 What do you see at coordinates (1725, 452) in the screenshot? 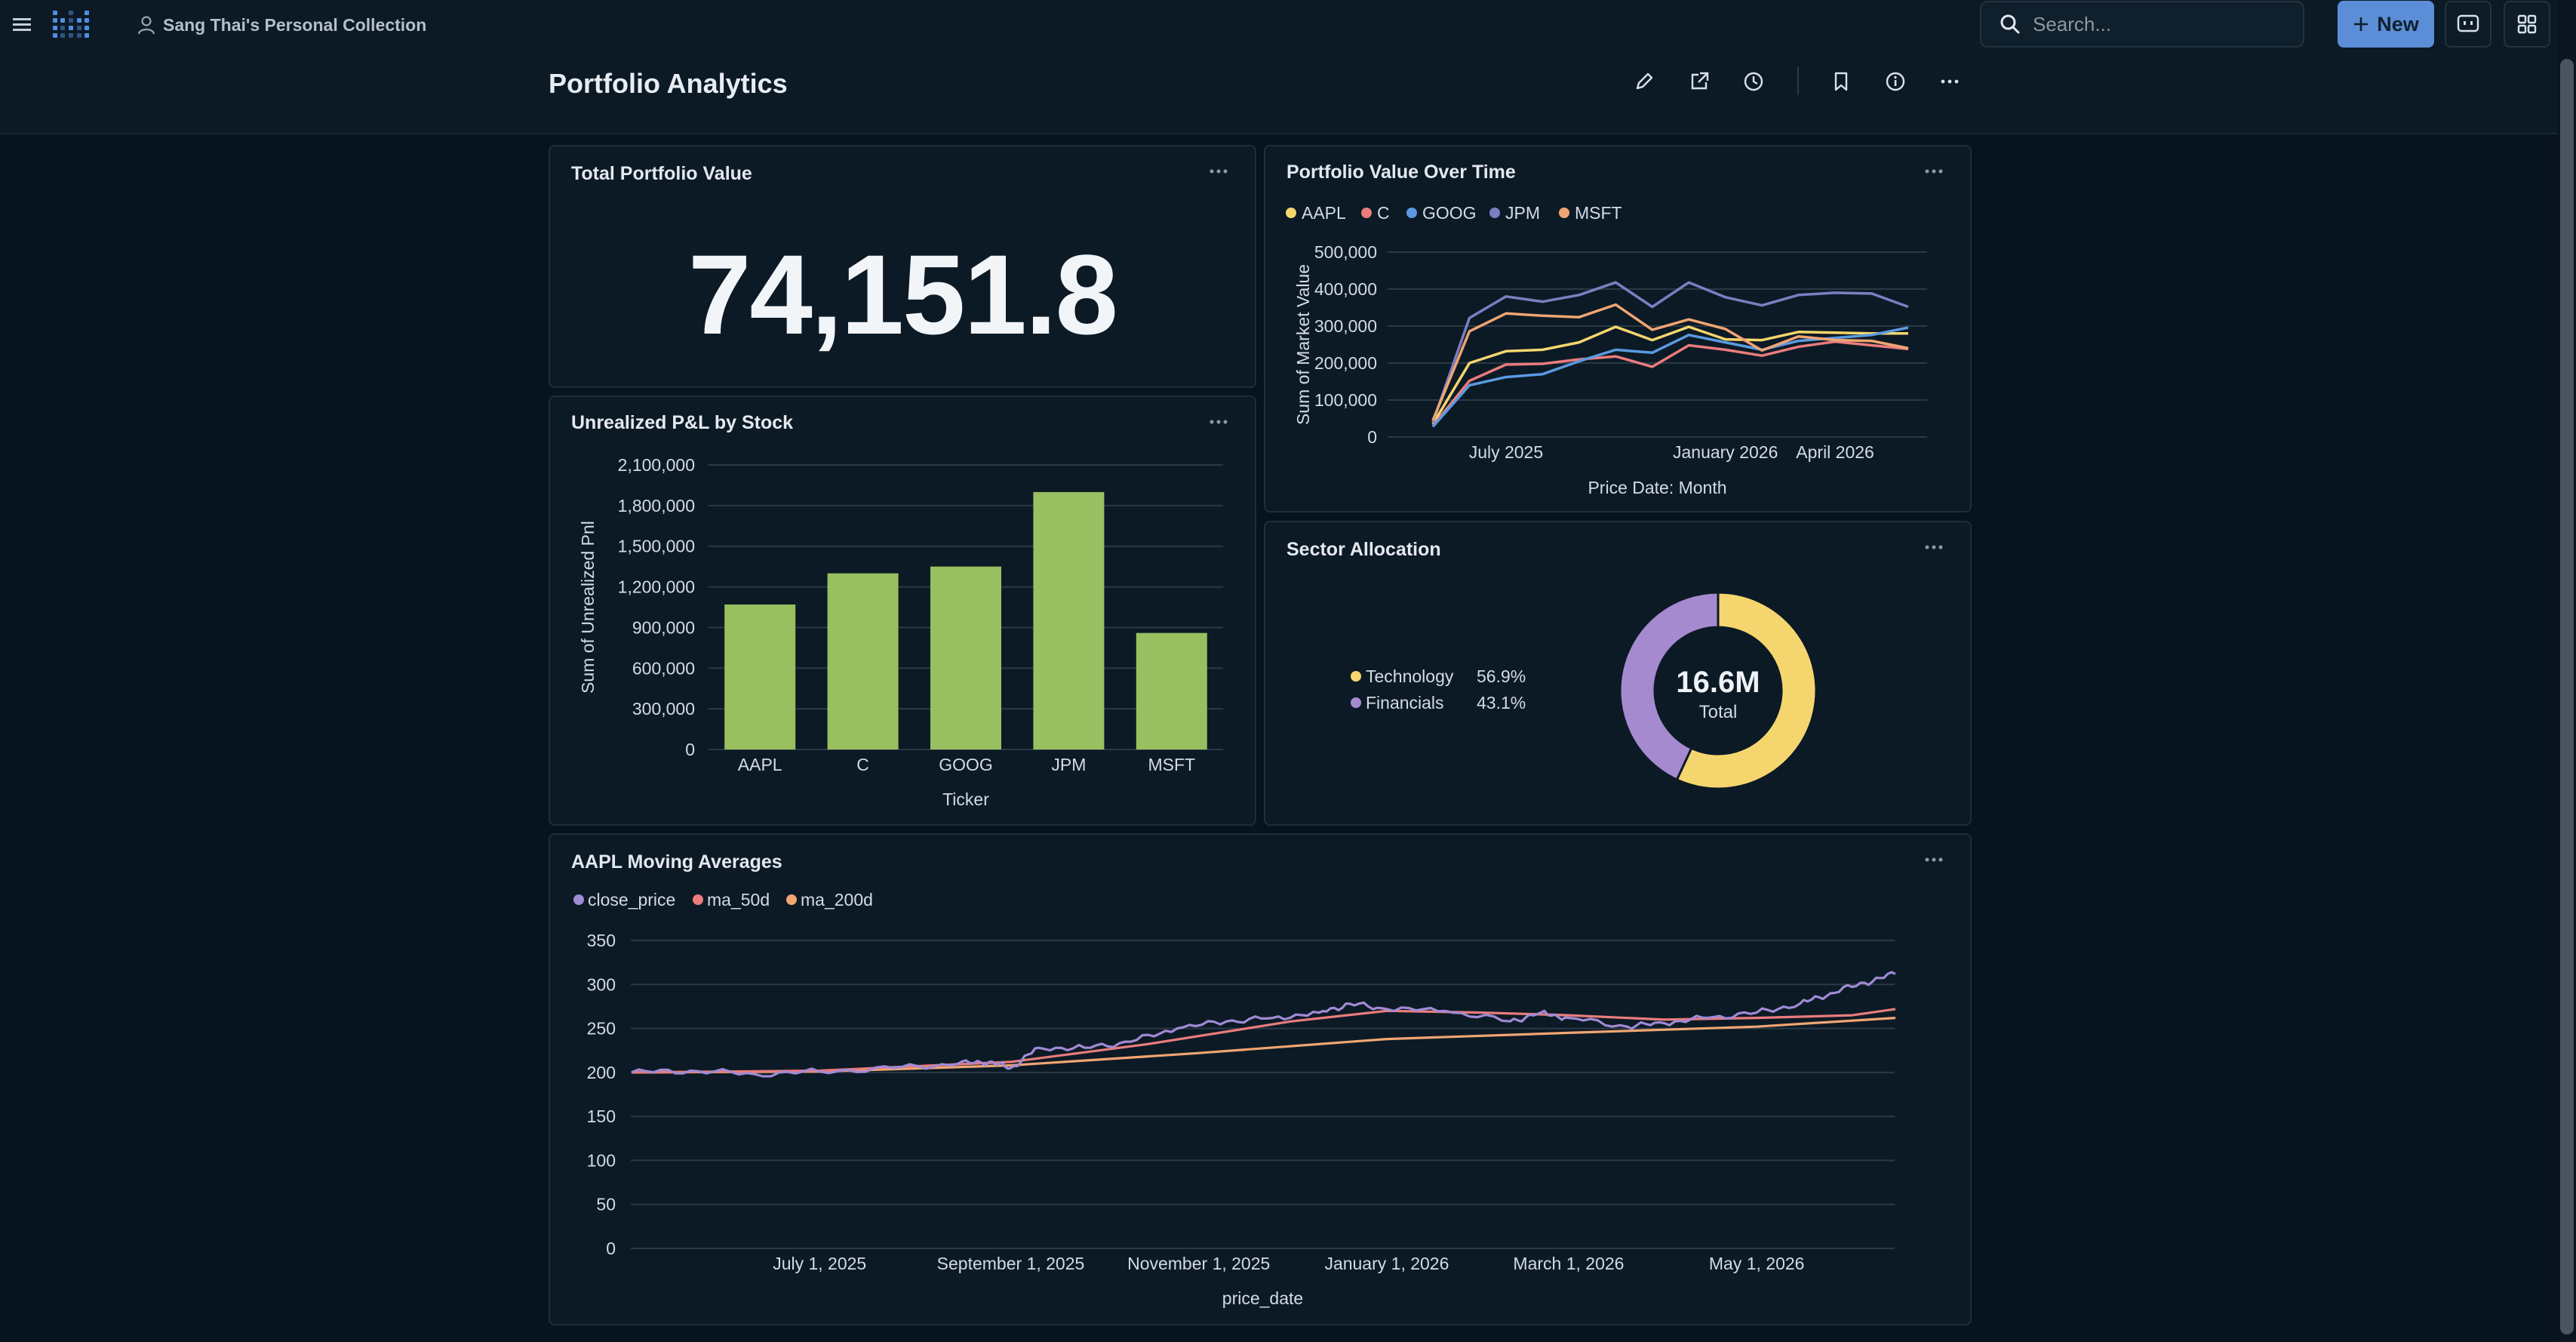
I see `x-tick-label: January 2026` at bounding box center [1725, 452].